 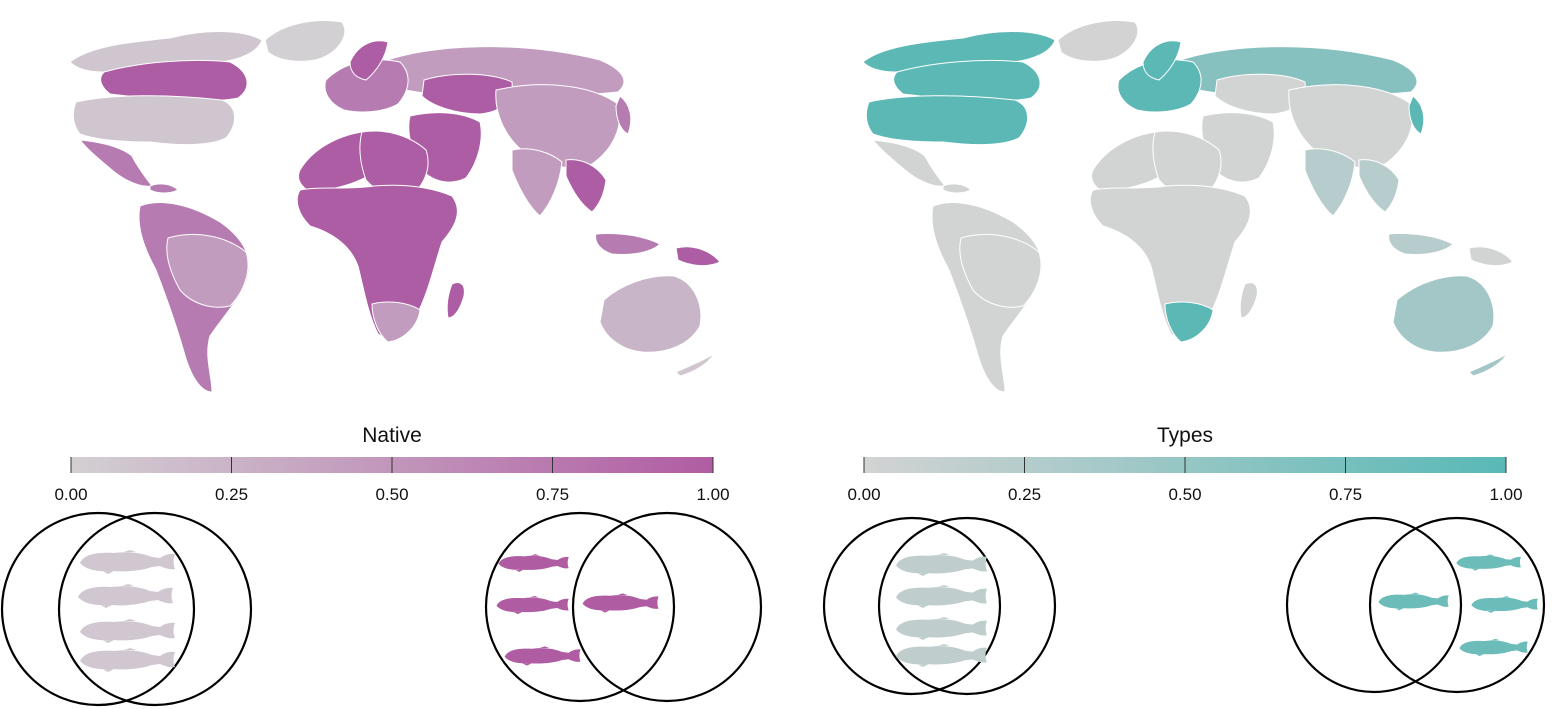 I want to click on color-bar-native-ticks, so click(x=392, y=465).